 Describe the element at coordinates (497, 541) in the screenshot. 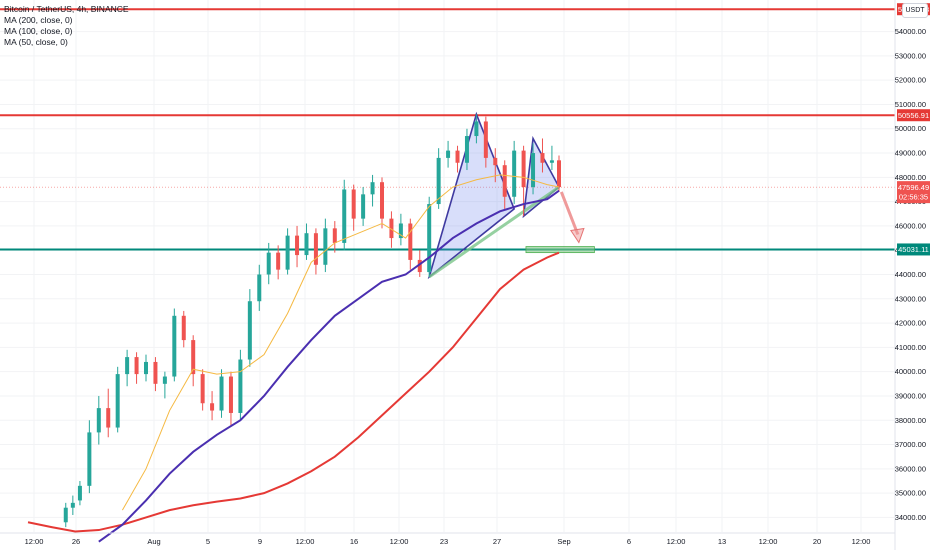

I see `x-tick-label: 27` at that location.